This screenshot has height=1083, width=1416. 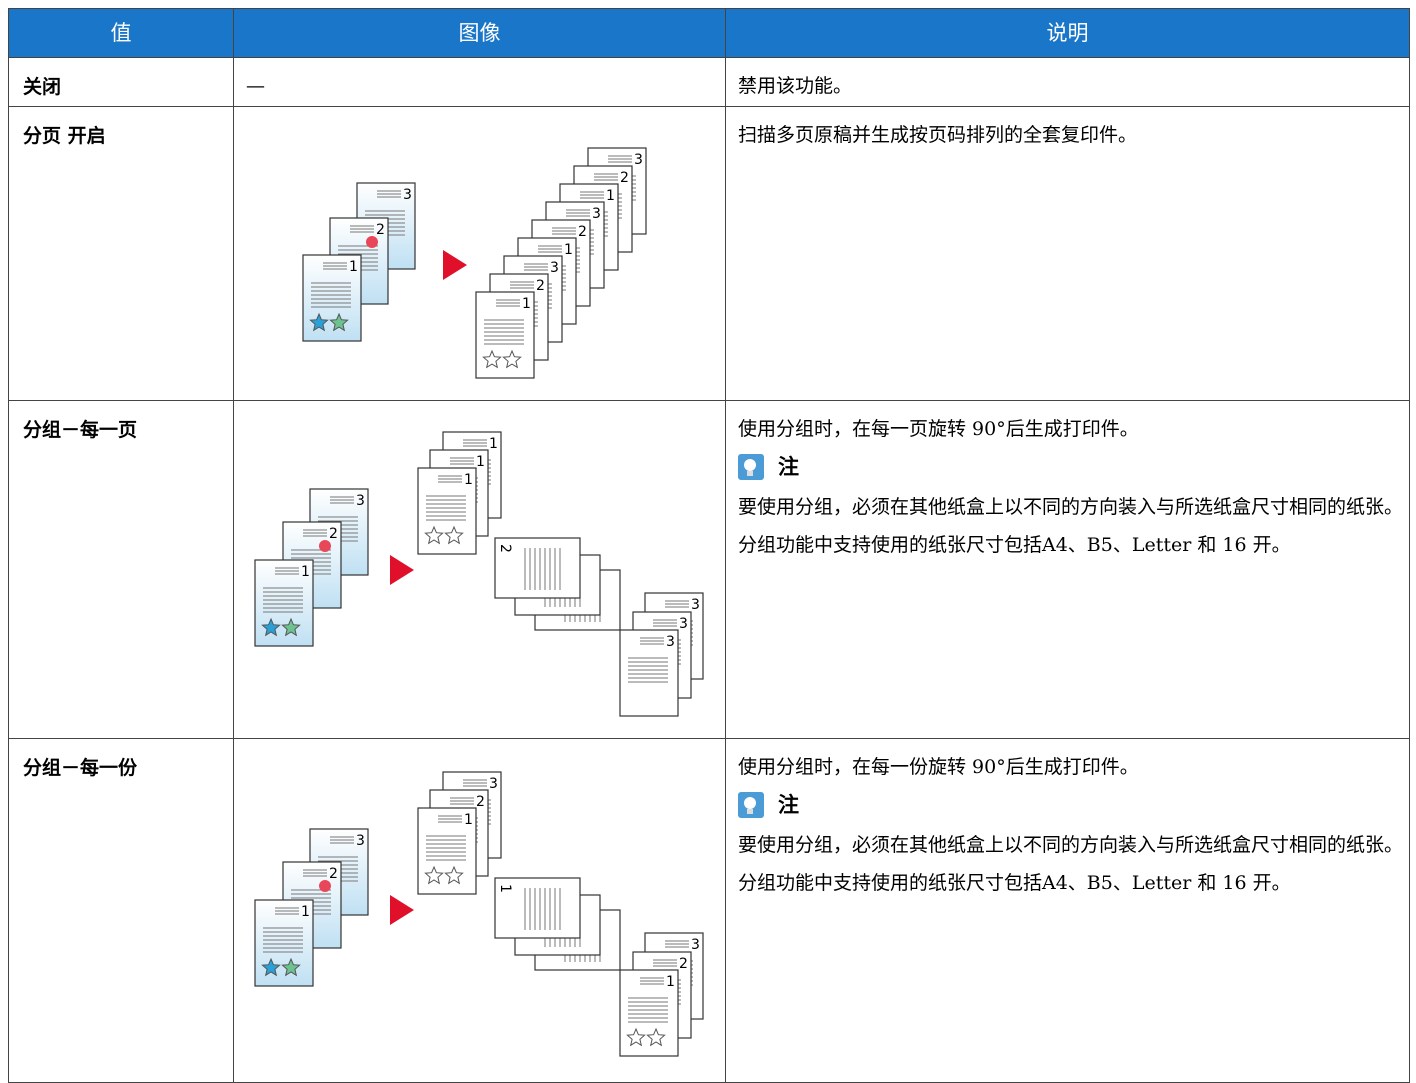 I want to click on header-cell: 说明, so click(x=1067, y=33).